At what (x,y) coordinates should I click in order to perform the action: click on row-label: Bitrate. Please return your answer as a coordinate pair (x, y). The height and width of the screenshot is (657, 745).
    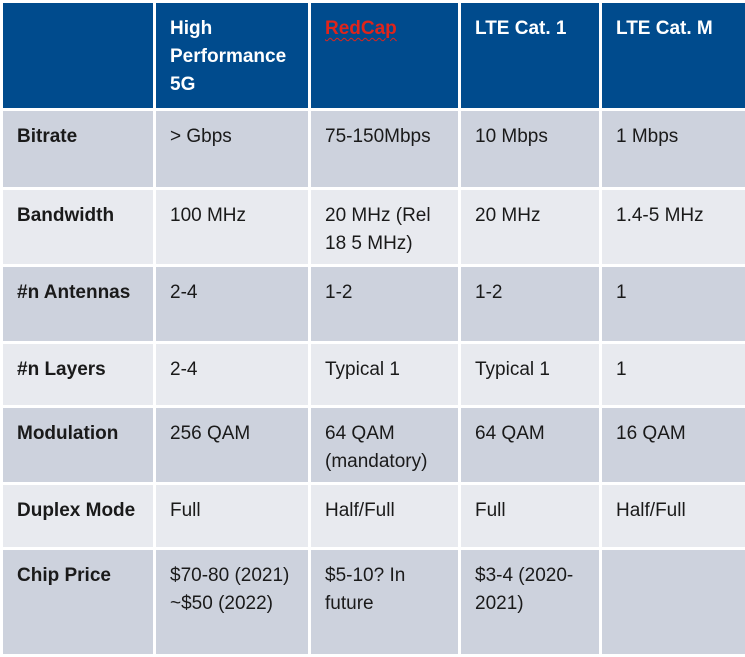
    Looking at the image, I should click on (78, 149).